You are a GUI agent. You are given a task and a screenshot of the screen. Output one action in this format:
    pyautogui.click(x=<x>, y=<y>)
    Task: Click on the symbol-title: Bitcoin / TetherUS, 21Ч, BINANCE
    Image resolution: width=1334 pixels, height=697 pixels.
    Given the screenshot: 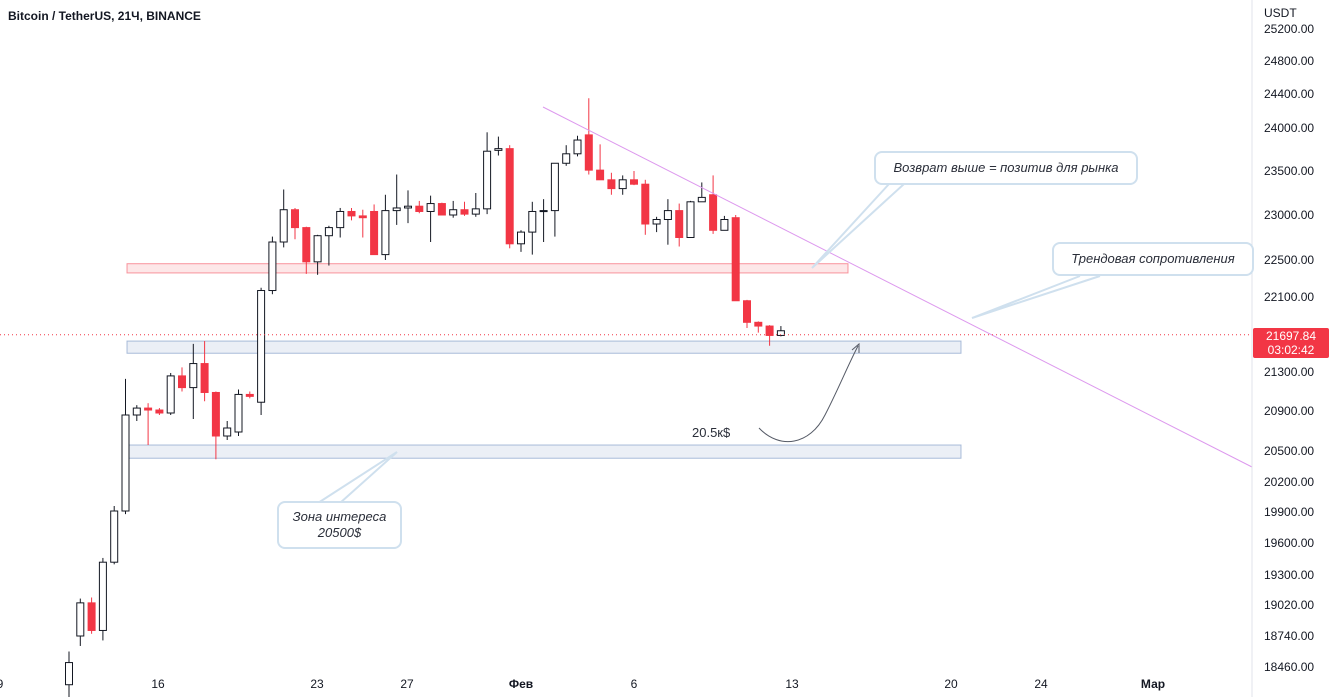 What is the action you would take?
    pyautogui.click(x=104, y=16)
    